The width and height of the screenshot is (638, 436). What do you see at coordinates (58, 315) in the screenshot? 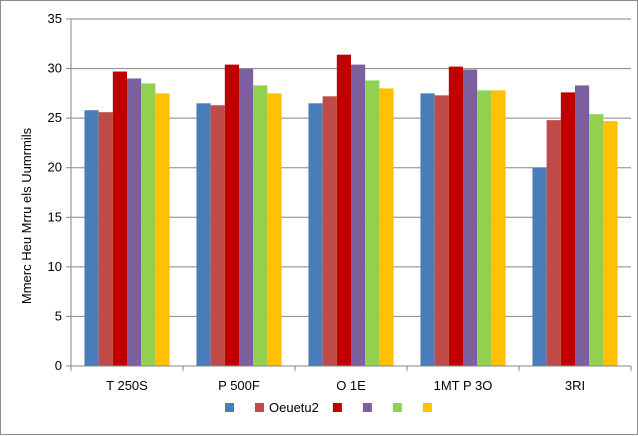
I see `y-tick-label: 5` at bounding box center [58, 315].